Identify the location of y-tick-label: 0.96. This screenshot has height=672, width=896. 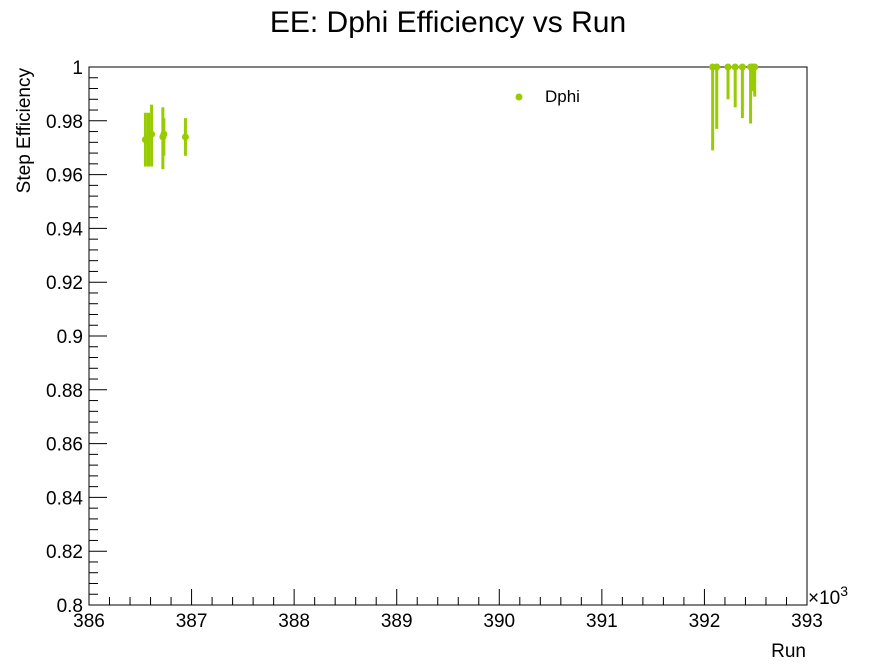
(64, 176).